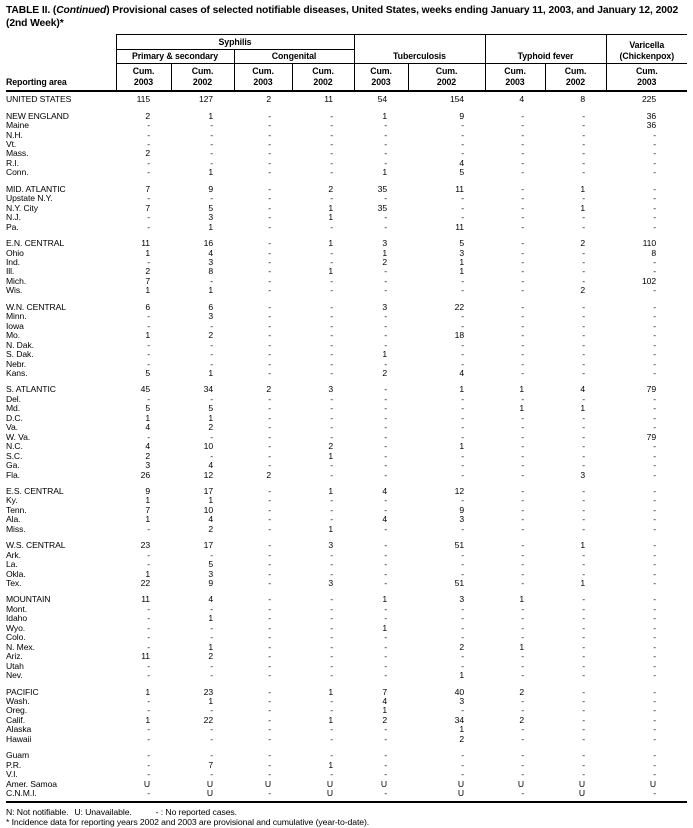  What do you see at coordinates (31, 783) in the screenshot?
I see `reporting-area-cell: Amer. Samoa` at bounding box center [31, 783].